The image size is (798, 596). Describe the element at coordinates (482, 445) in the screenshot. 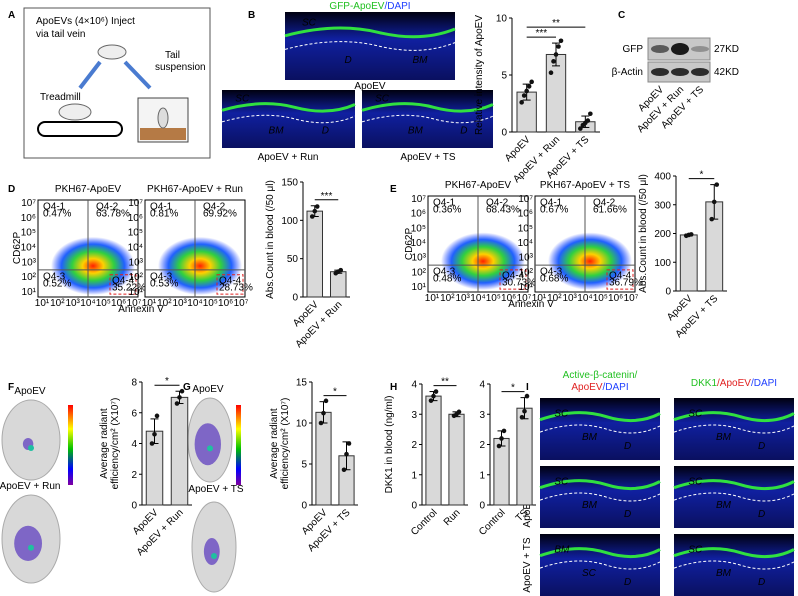

I see `y-tick-label: 2` at that location.